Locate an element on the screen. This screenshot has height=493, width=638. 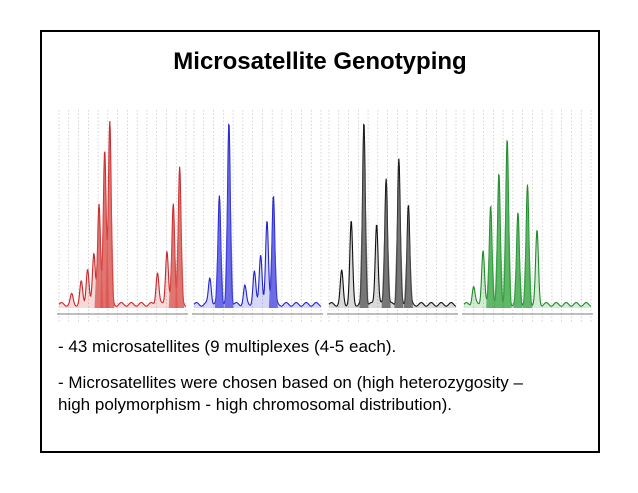
slide-title: Microsatellite Genotyping is located at coordinates (320, 61).